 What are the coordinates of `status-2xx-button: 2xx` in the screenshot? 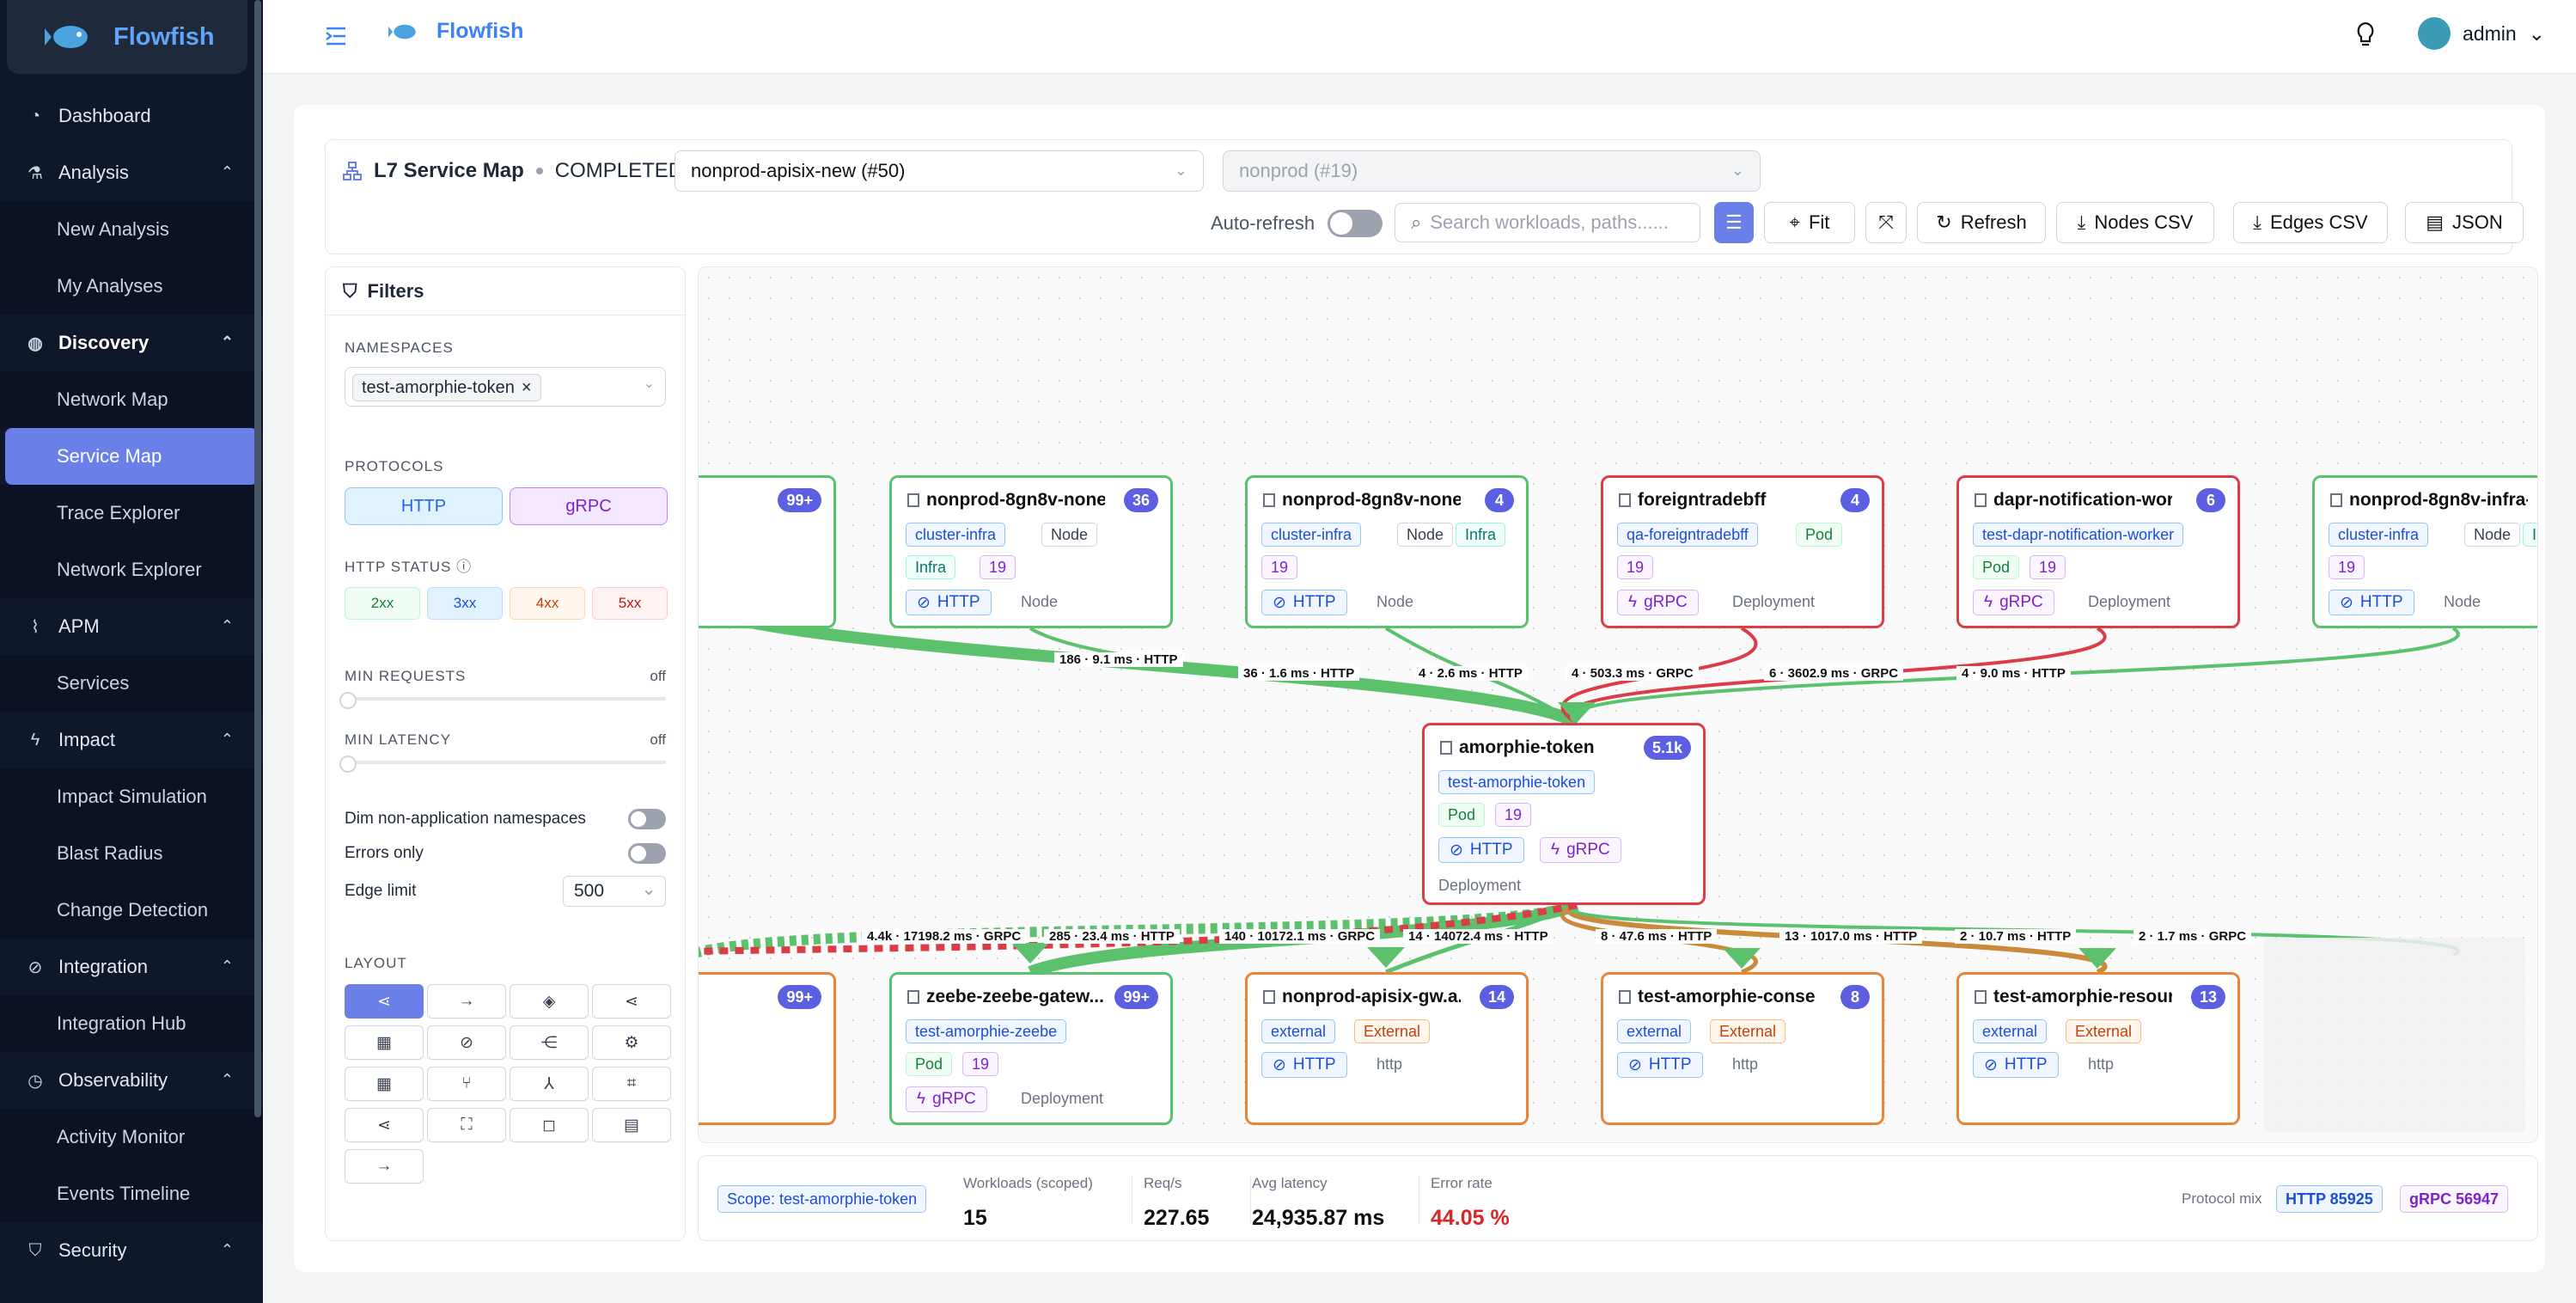 It's located at (382, 603).